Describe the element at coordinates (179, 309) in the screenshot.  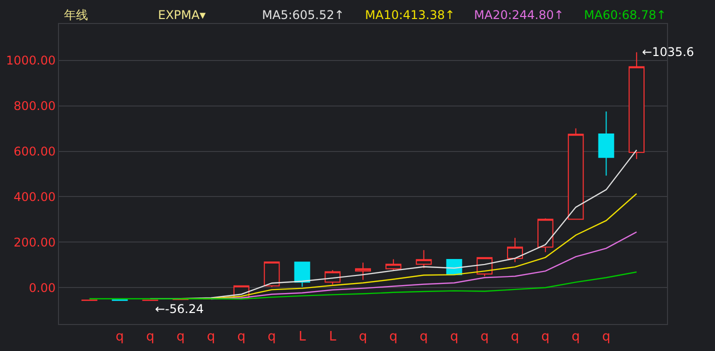
I see `annotation: ←-56.24` at that location.